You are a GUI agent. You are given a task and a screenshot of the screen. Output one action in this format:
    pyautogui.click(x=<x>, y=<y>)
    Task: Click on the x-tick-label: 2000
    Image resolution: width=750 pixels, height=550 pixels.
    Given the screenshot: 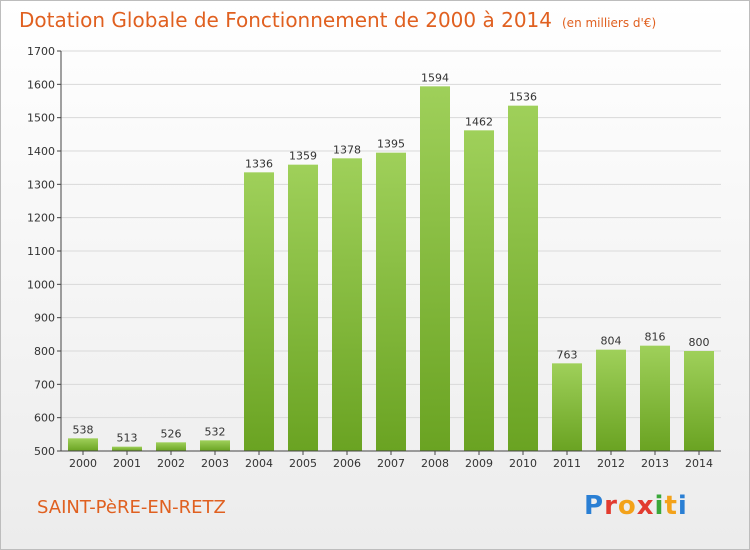 What is the action you would take?
    pyautogui.click(x=83, y=463)
    